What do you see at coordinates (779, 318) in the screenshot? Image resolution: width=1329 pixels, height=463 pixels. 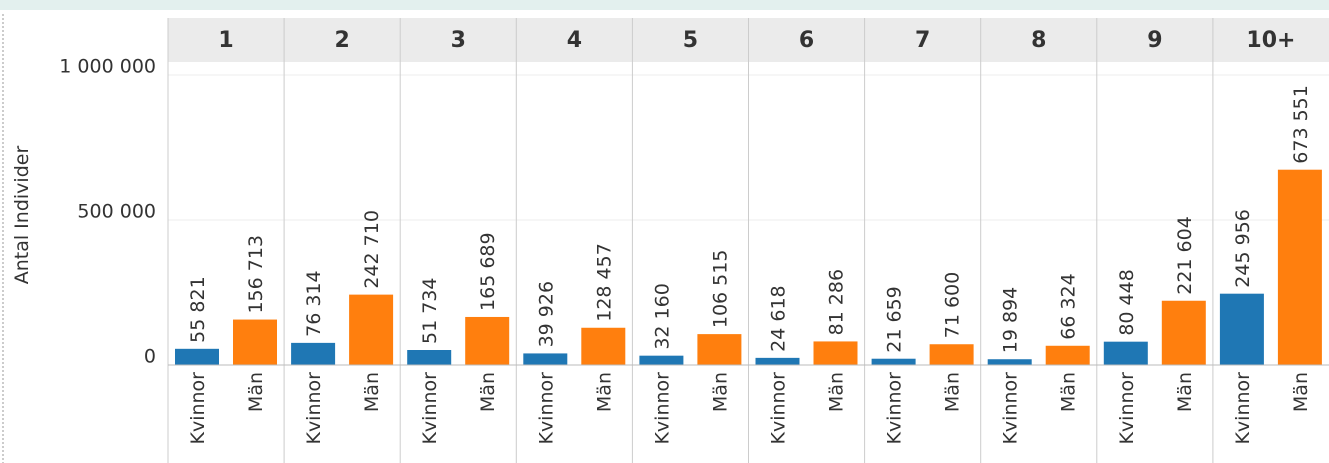 I see `value-label: 24 618` at bounding box center [779, 318].